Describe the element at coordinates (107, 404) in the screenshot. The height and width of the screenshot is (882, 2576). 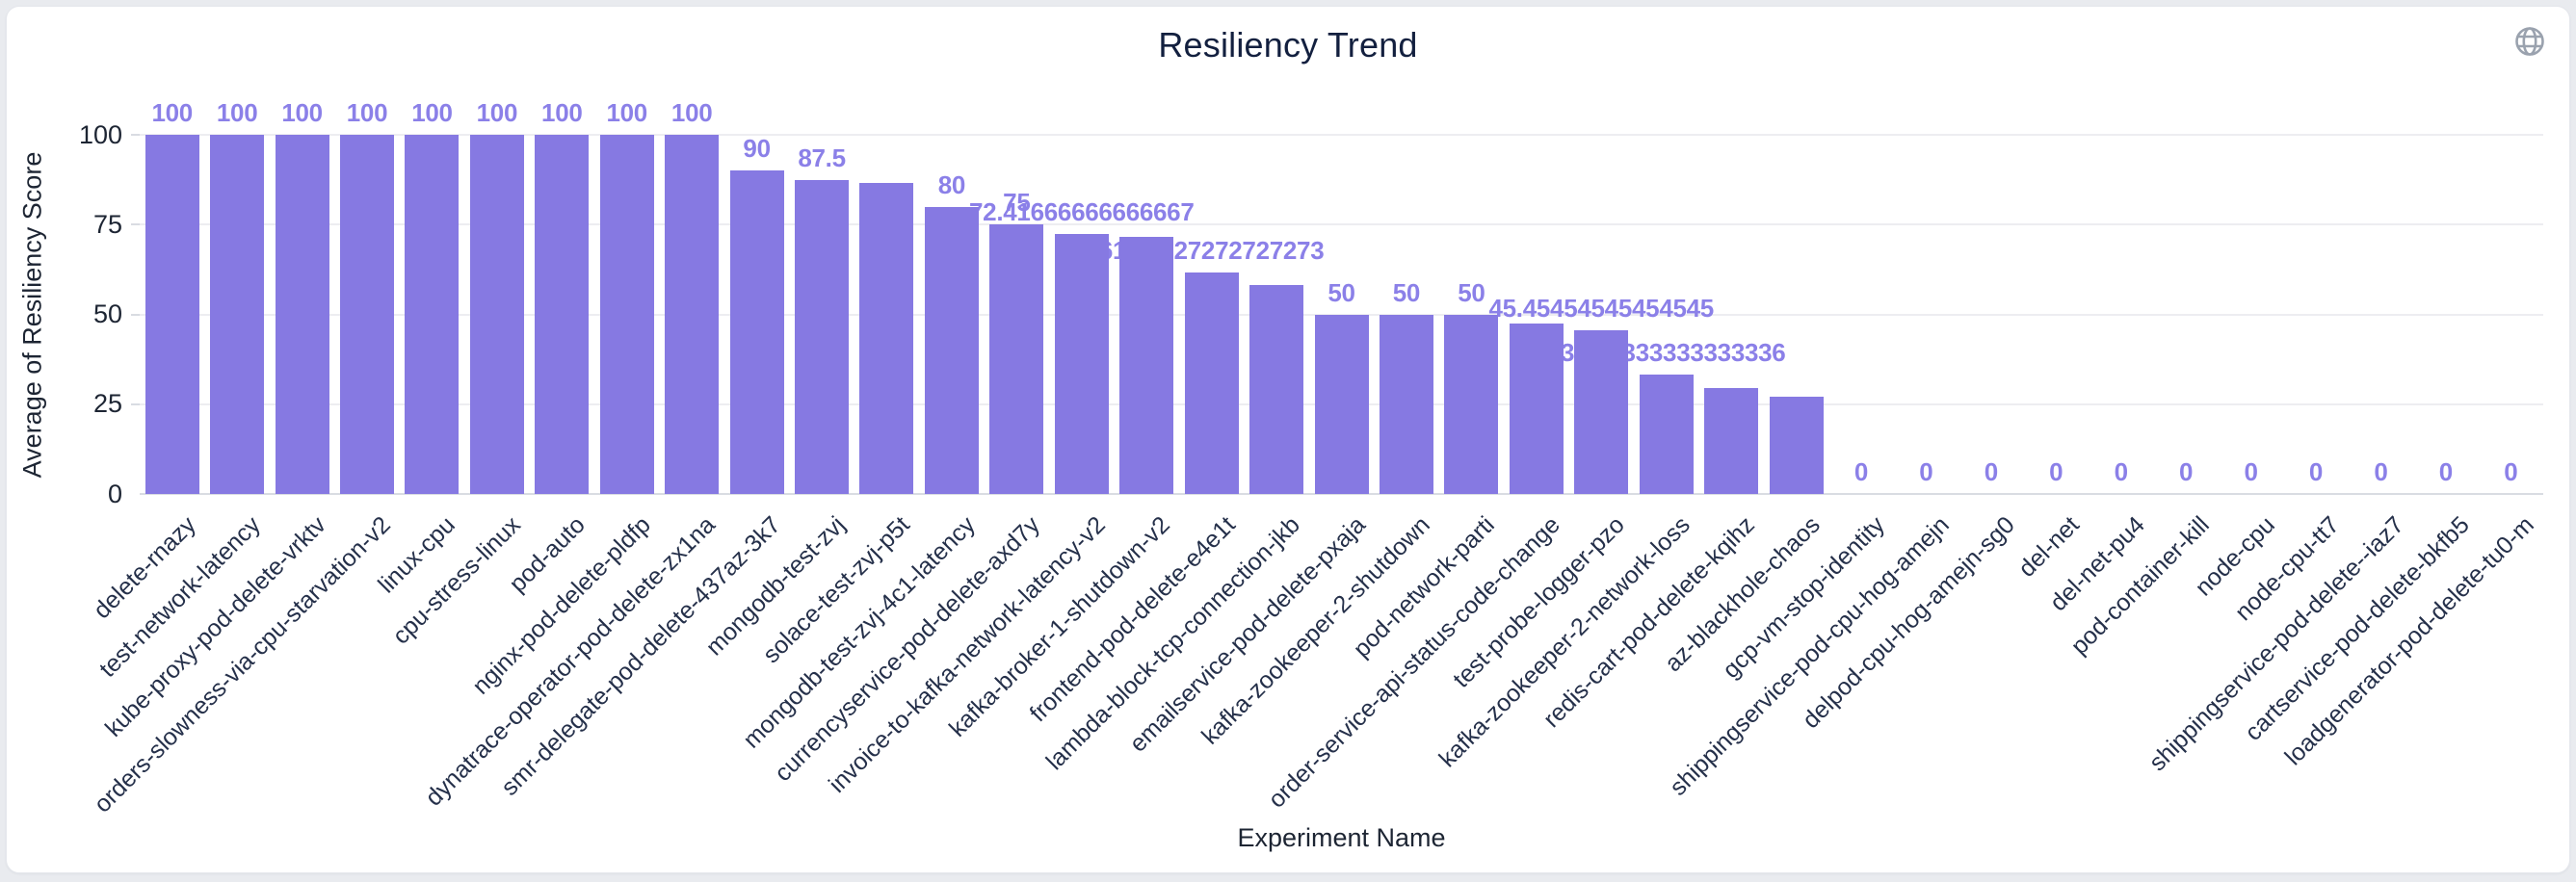
I see `y-axis-tick-label: 25` at that location.